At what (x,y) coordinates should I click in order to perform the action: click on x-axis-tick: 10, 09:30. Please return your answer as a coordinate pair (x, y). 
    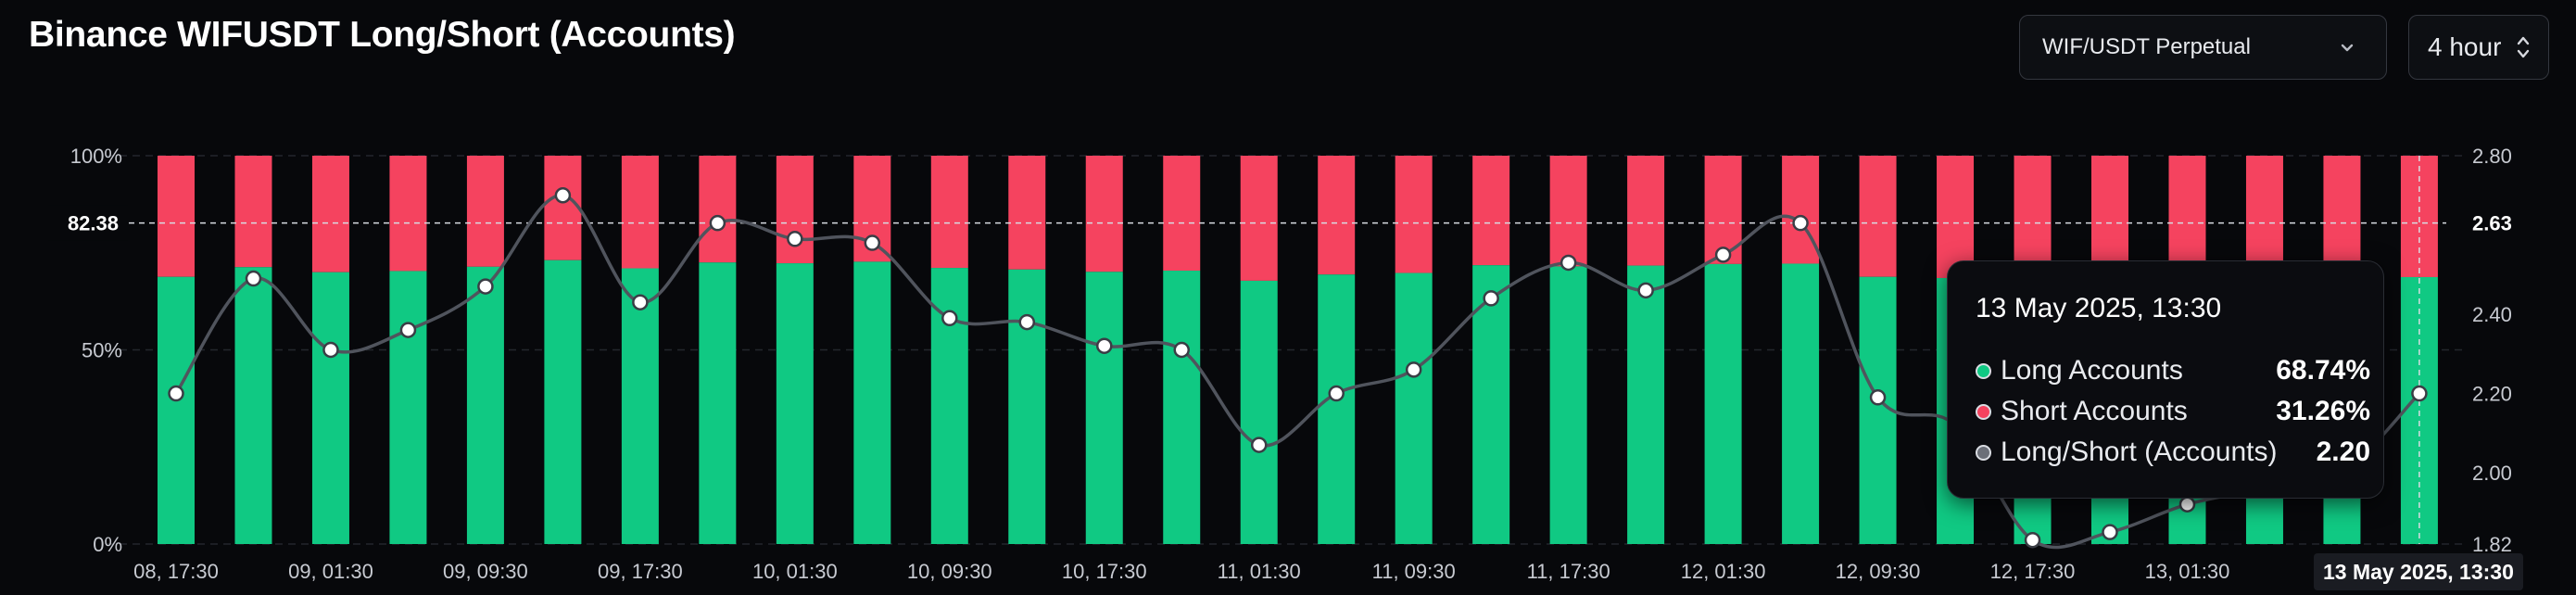
    Looking at the image, I should click on (949, 571).